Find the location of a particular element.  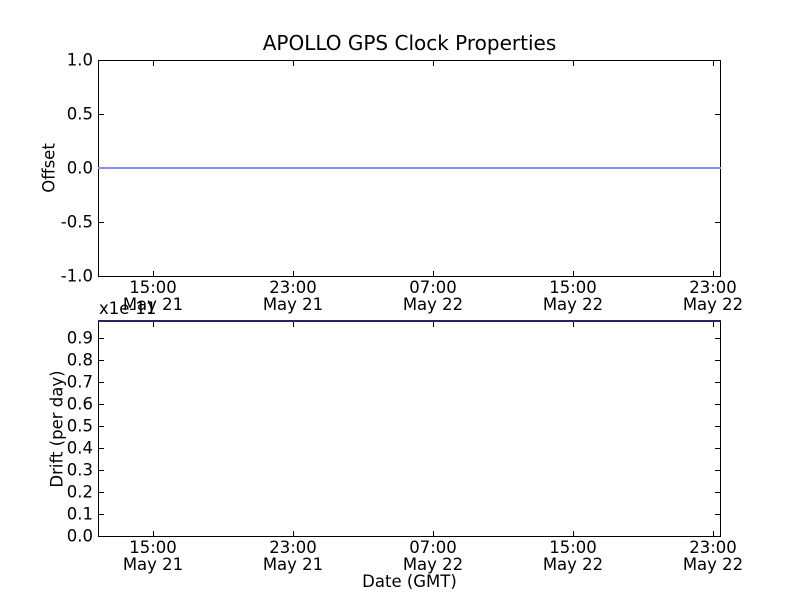

y-tick-label: 0.8 is located at coordinates (79, 360).